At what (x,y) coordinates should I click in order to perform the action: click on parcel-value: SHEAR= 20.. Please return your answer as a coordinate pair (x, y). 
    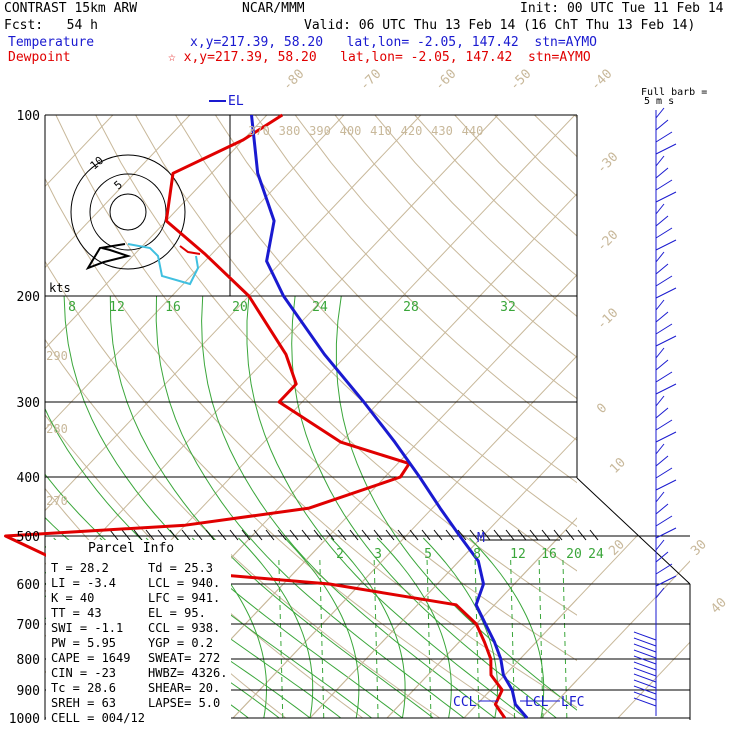
    Looking at the image, I should click on (184, 688).